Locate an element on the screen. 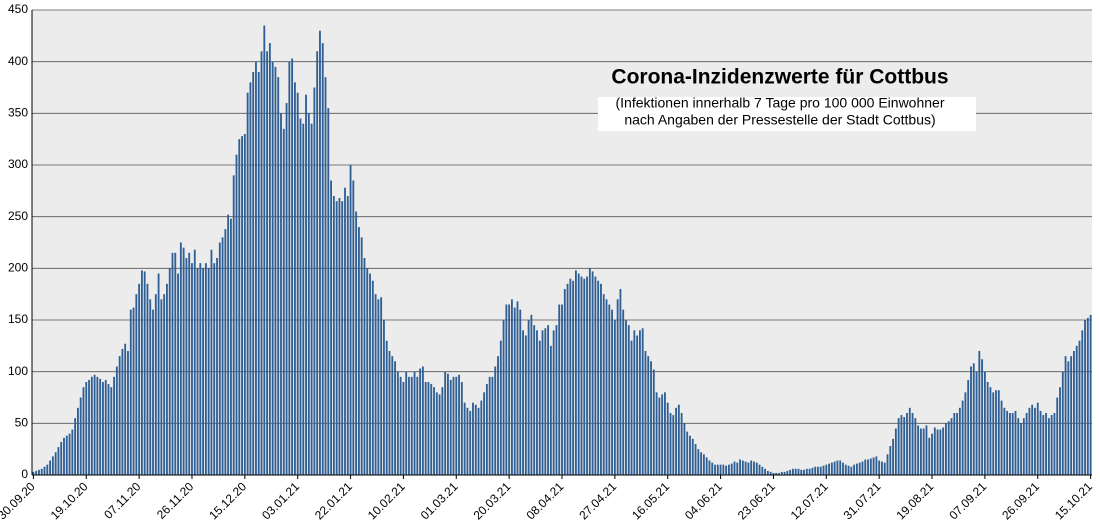 The height and width of the screenshot is (528, 1100). y-tick-label: 150 is located at coordinates (18, 319).